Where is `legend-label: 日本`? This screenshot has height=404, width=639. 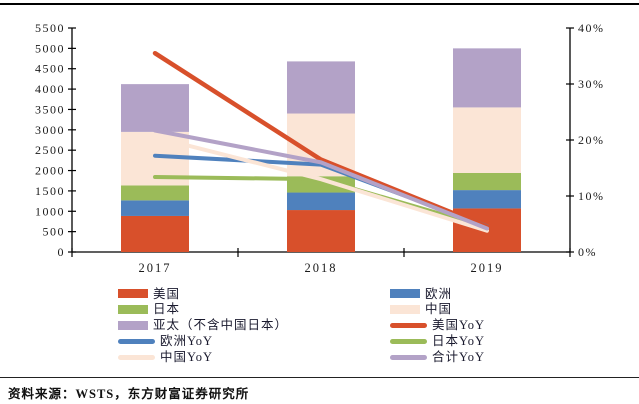 legend-label: 日本 is located at coordinates (167, 309).